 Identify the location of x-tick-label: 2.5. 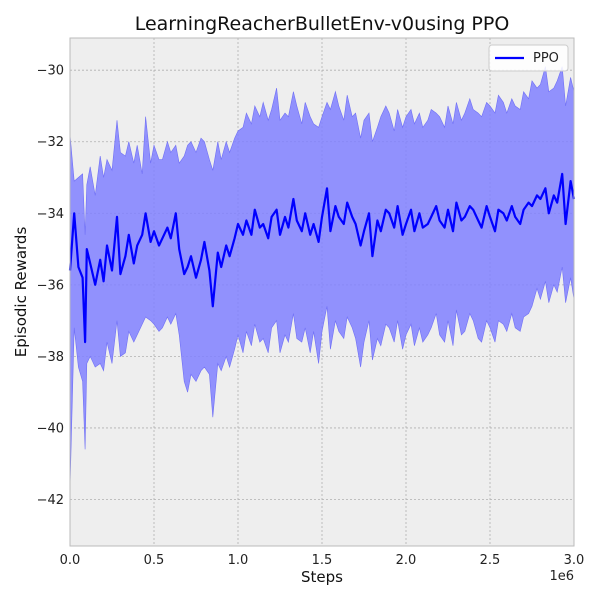
(490, 560).